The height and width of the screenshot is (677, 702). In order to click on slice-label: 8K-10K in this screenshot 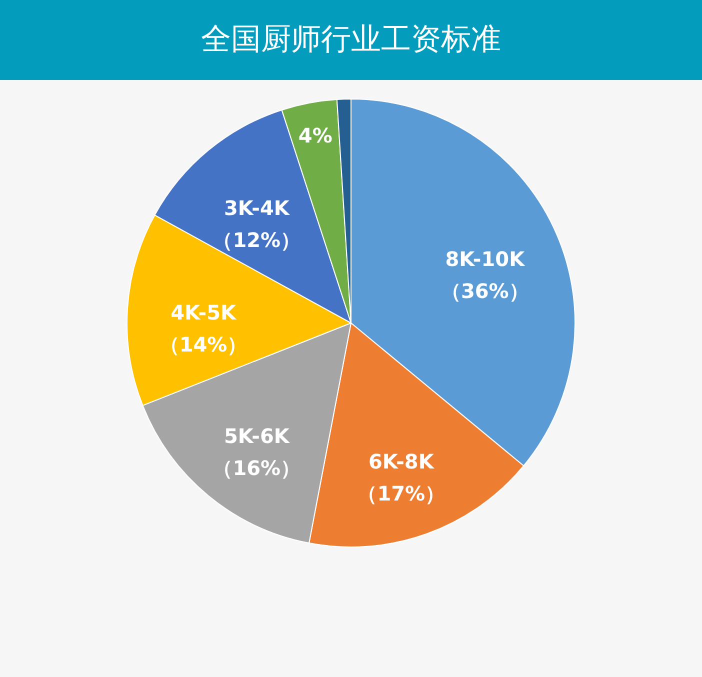, I will do `click(485, 258)`.